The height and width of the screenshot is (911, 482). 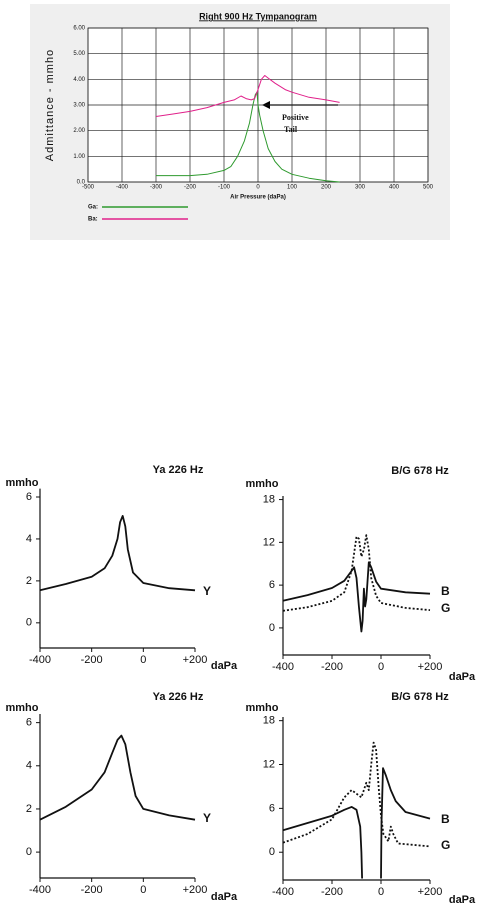 I want to click on y-axis-label: Admittance - mmho, so click(x=50, y=105).